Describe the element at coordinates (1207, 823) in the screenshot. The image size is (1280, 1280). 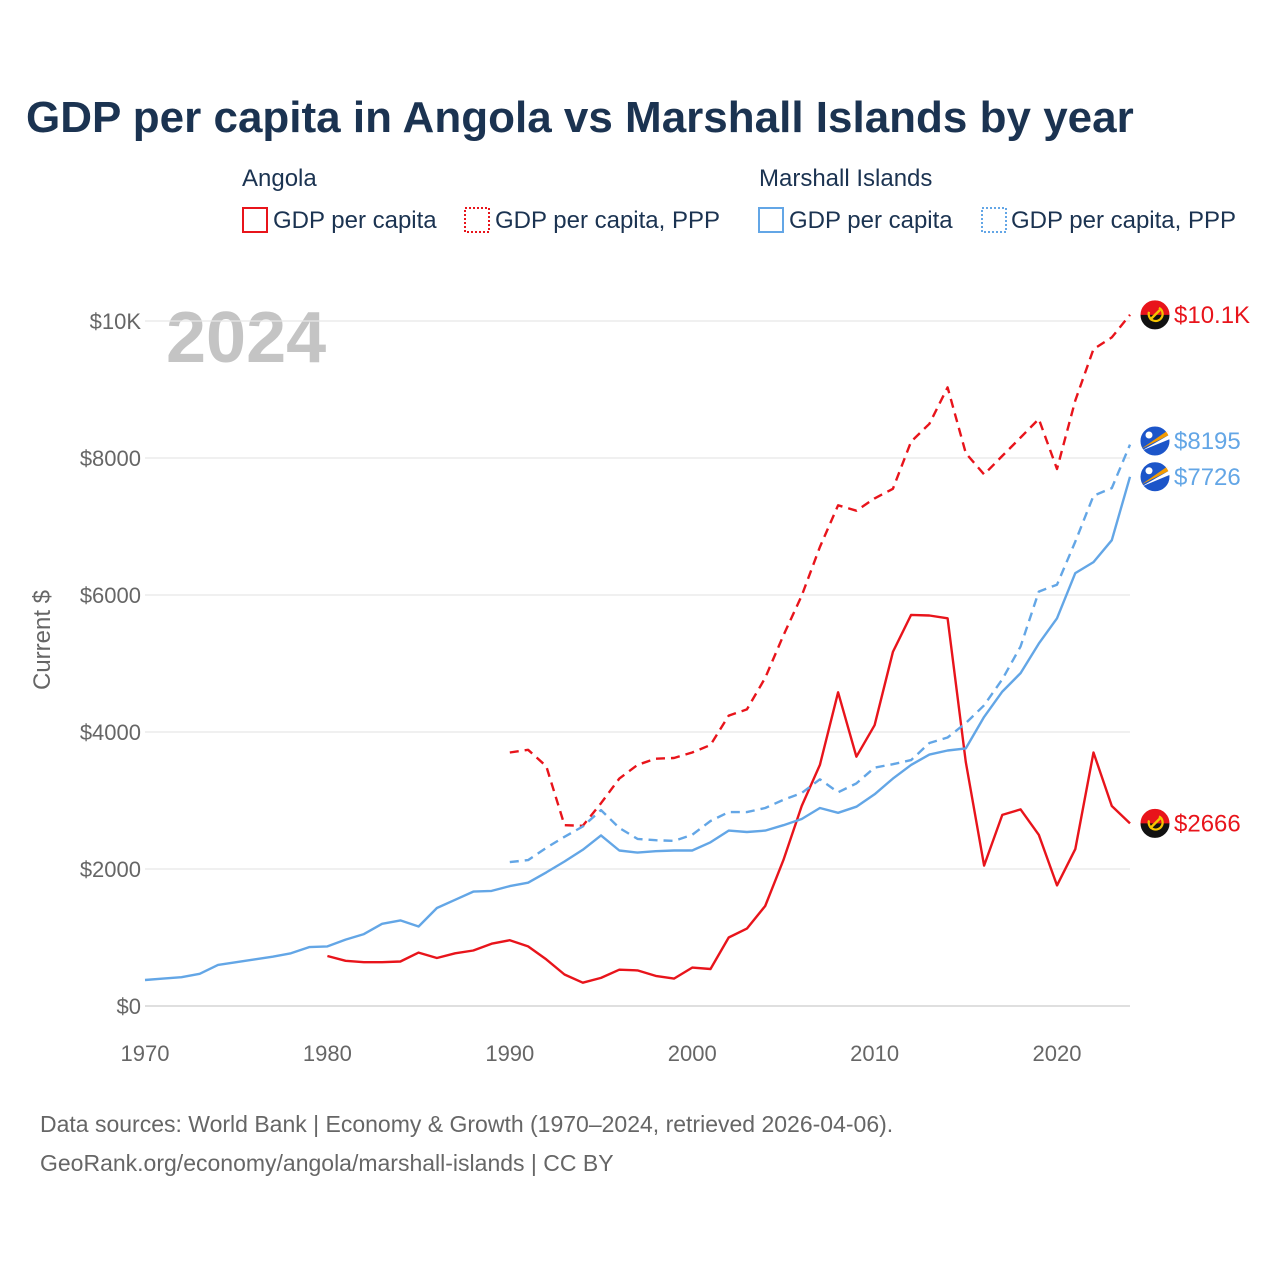
I see `end-label-0: $2666` at that location.